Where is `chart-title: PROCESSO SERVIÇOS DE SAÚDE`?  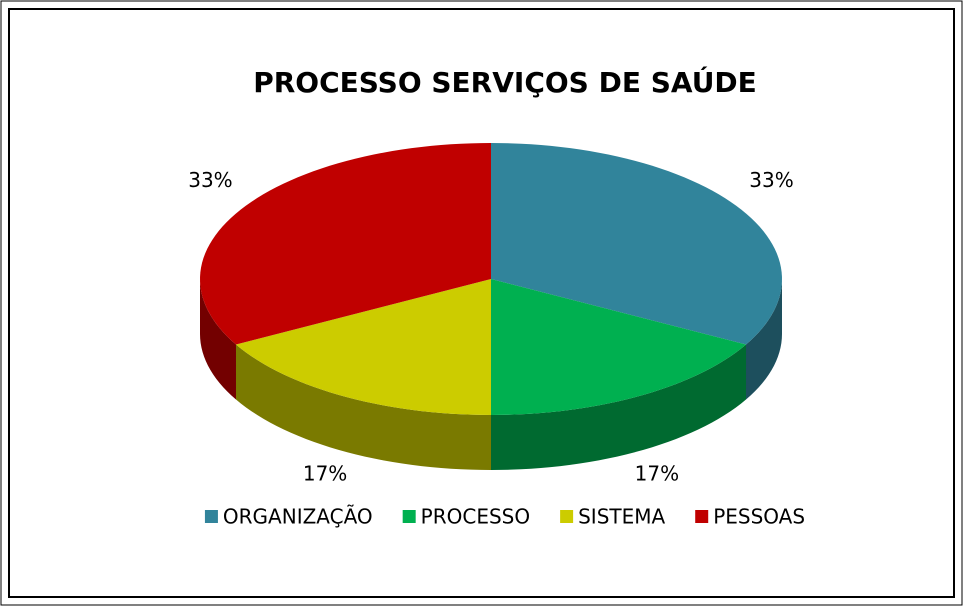 chart-title: PROCESSO SERVIÇOS DE SAÚDE is located at coordinates (505, 82).